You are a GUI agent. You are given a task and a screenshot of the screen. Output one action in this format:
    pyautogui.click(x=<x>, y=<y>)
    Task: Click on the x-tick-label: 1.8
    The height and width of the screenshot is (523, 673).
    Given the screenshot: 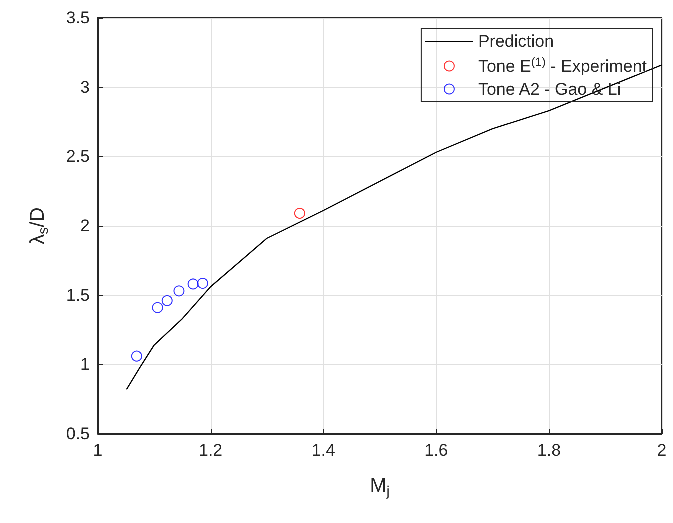 What is the action you would take?
    pyautogui.click(x=549, y=450)
    